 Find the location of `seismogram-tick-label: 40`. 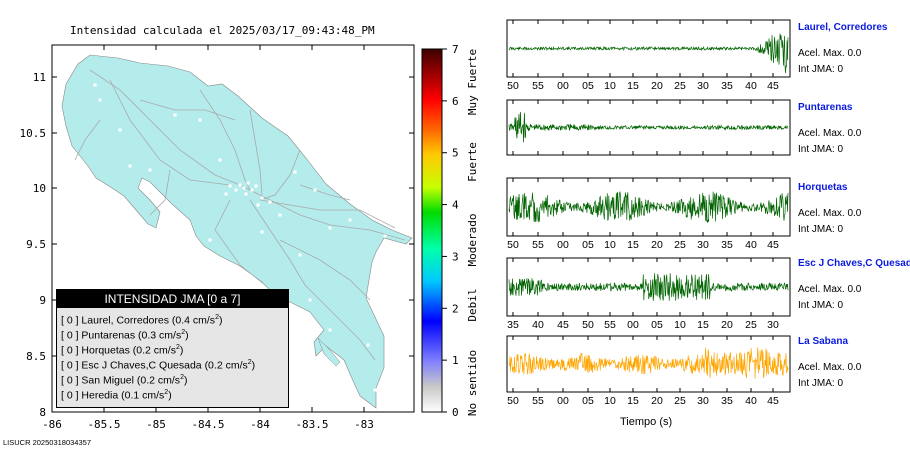

seismogram-tick-label: 40 is located at coordinates (538, 325).